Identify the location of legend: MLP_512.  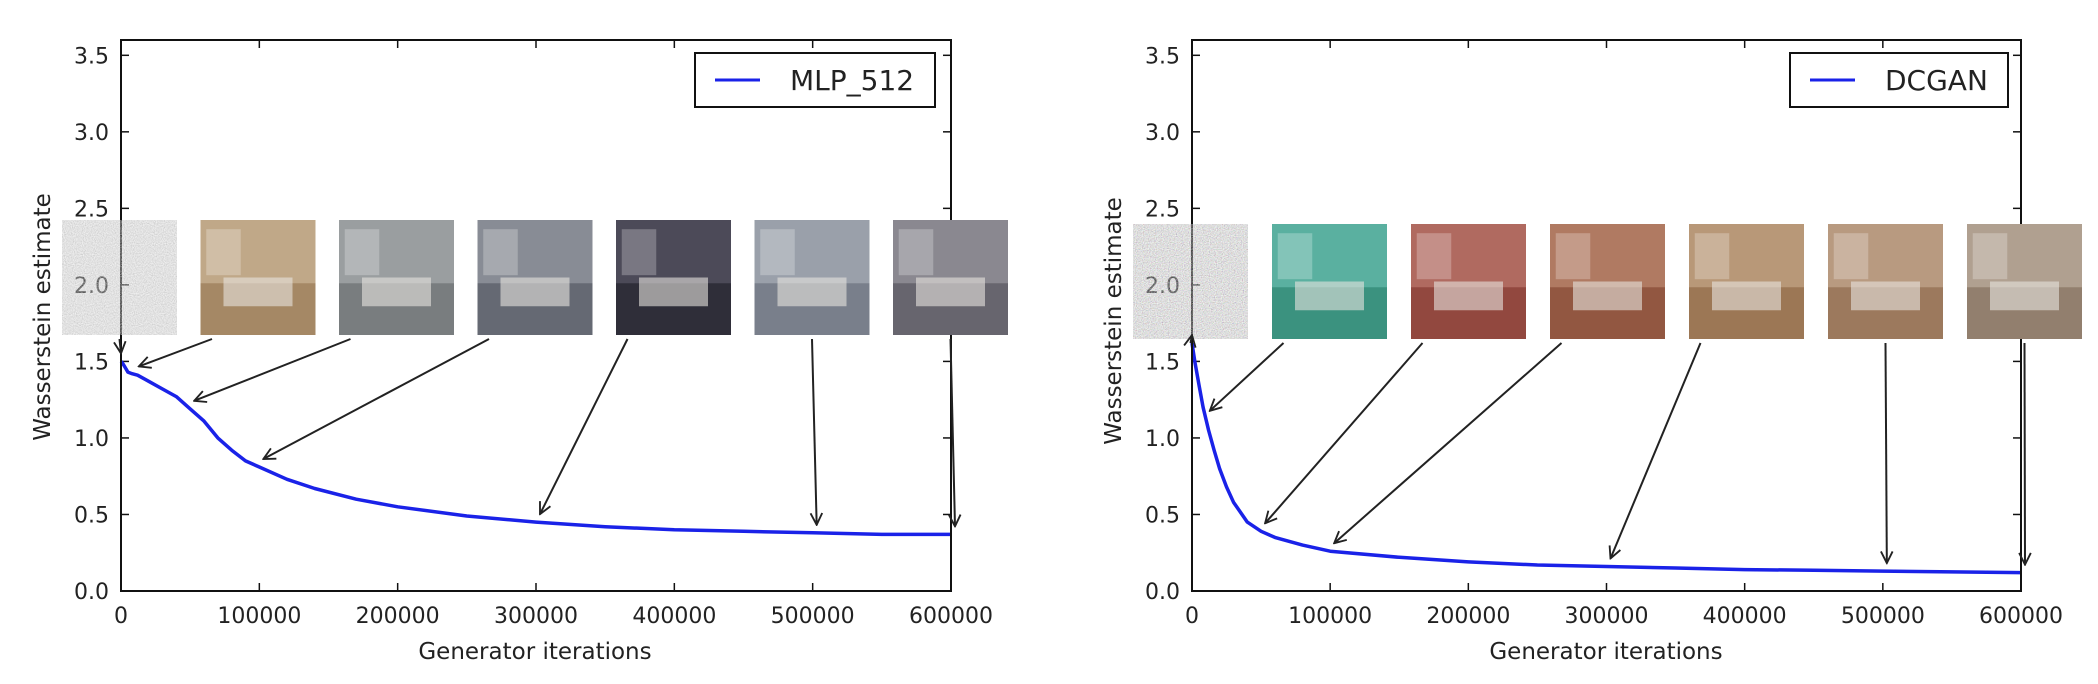
(815, 80).